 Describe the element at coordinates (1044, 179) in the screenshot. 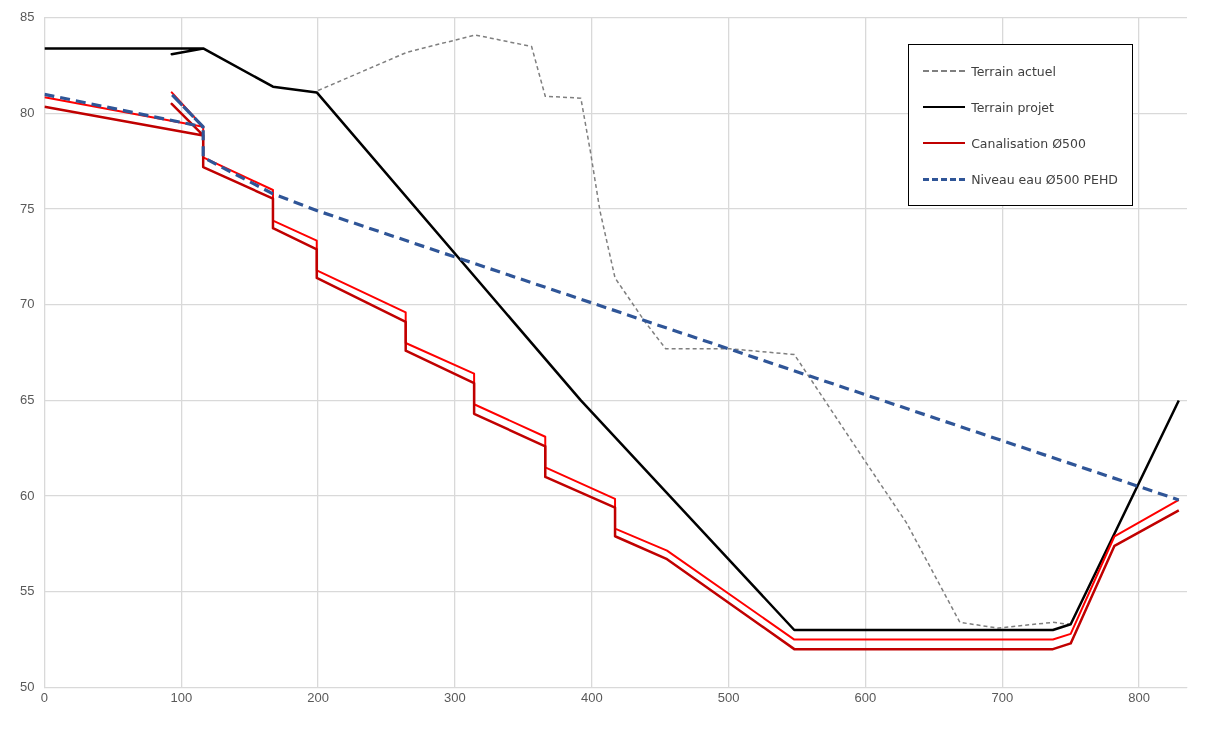

I see `legend-label: Niveau eau Ø500 PEHD` at that location.